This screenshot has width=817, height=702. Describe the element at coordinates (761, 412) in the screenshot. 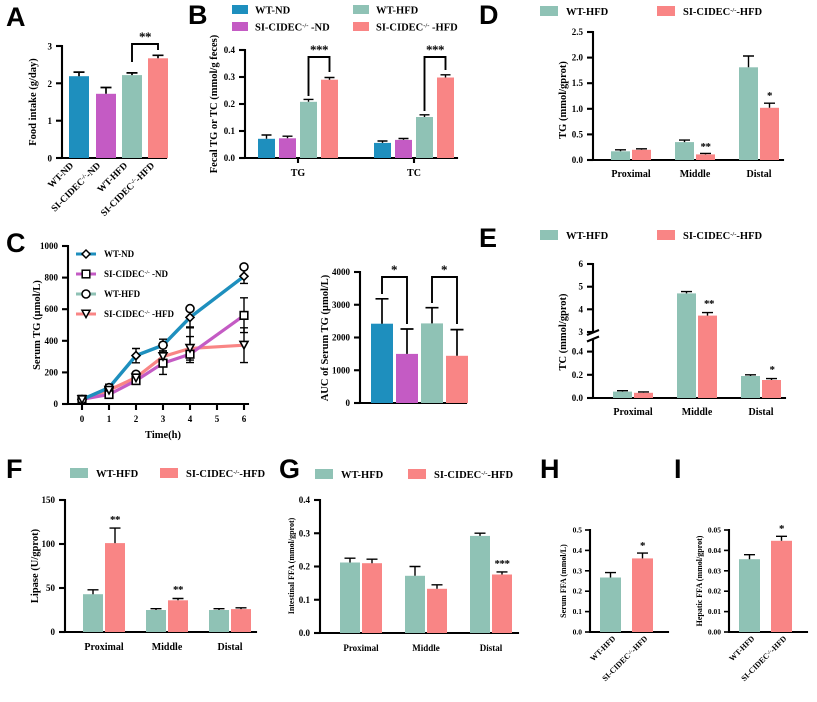

I see `panel-e-xtick-dist: Distal` at that location.